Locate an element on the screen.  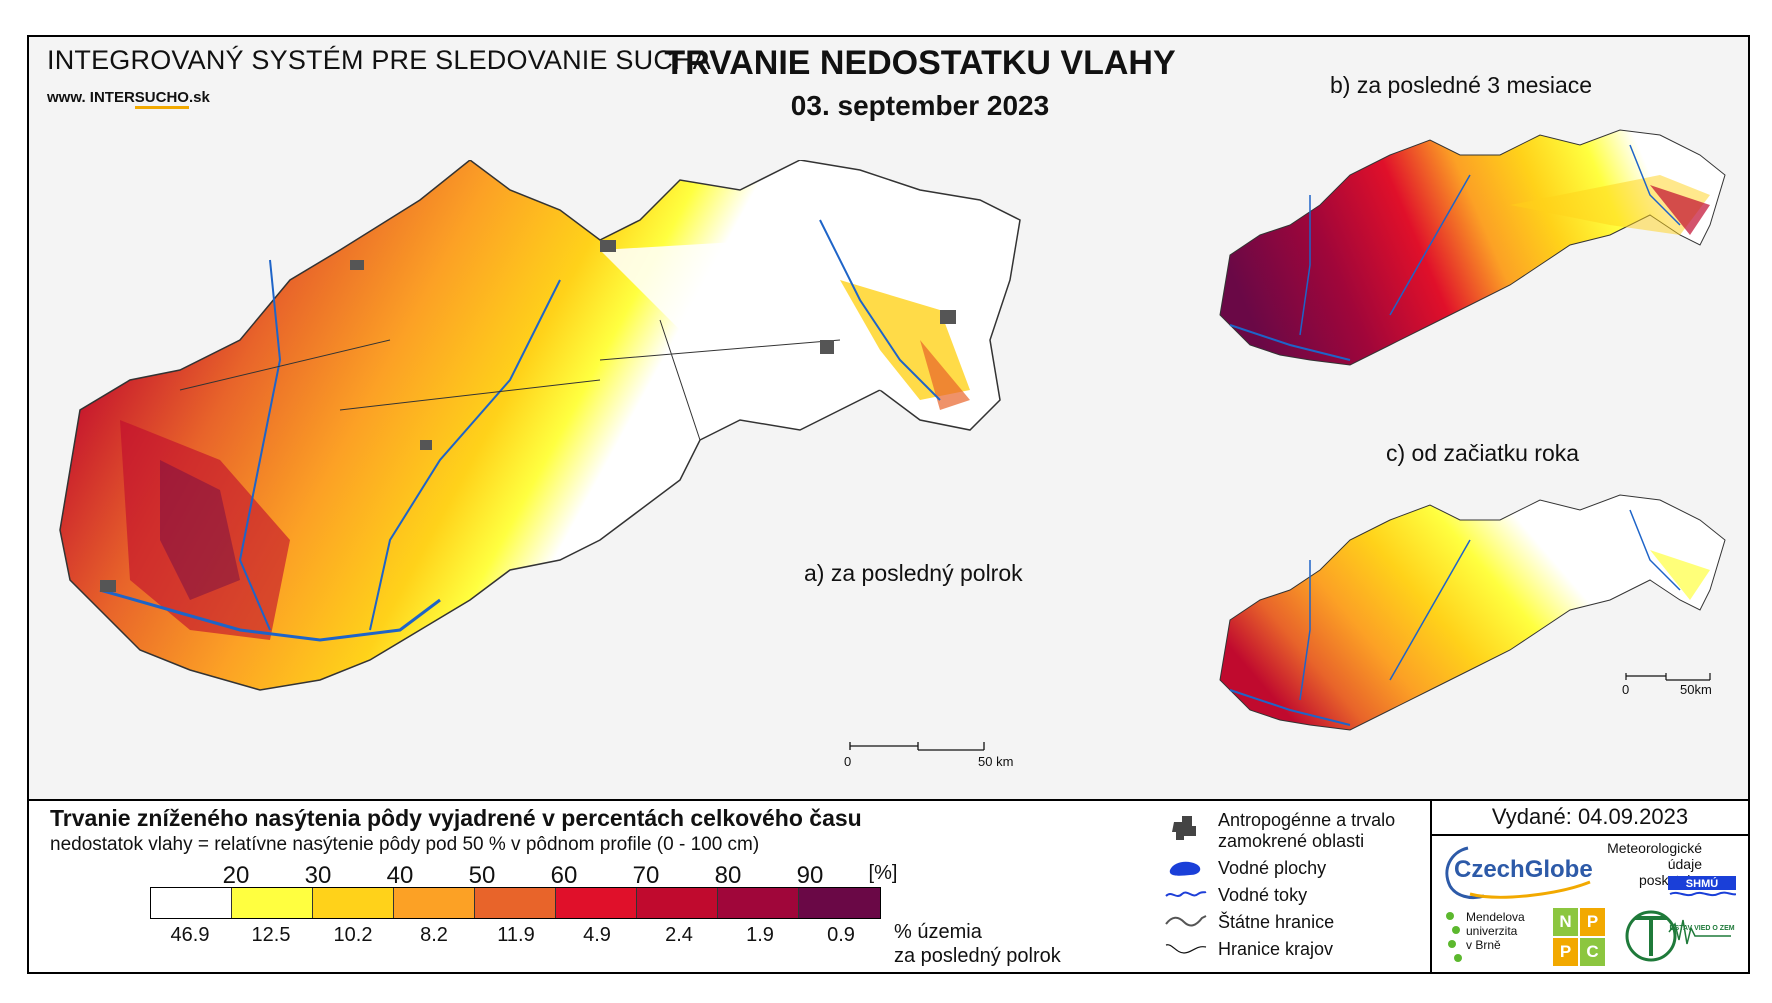
map-date: 03. september 2023 is located at coordinates (920, 105).